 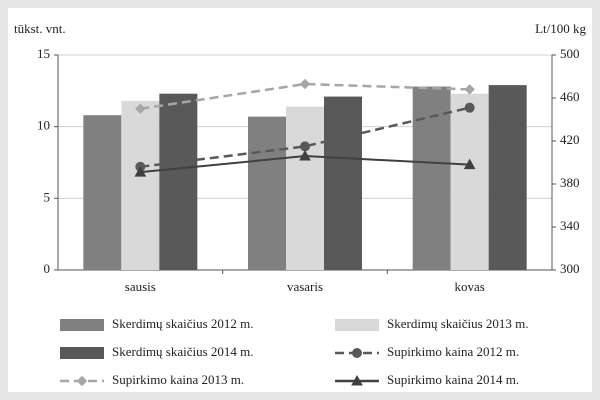 What do you see at coordinates (570, 139) in the screenshot?
I see `y2-tick-label: 420` at bounding box center [570, 139].